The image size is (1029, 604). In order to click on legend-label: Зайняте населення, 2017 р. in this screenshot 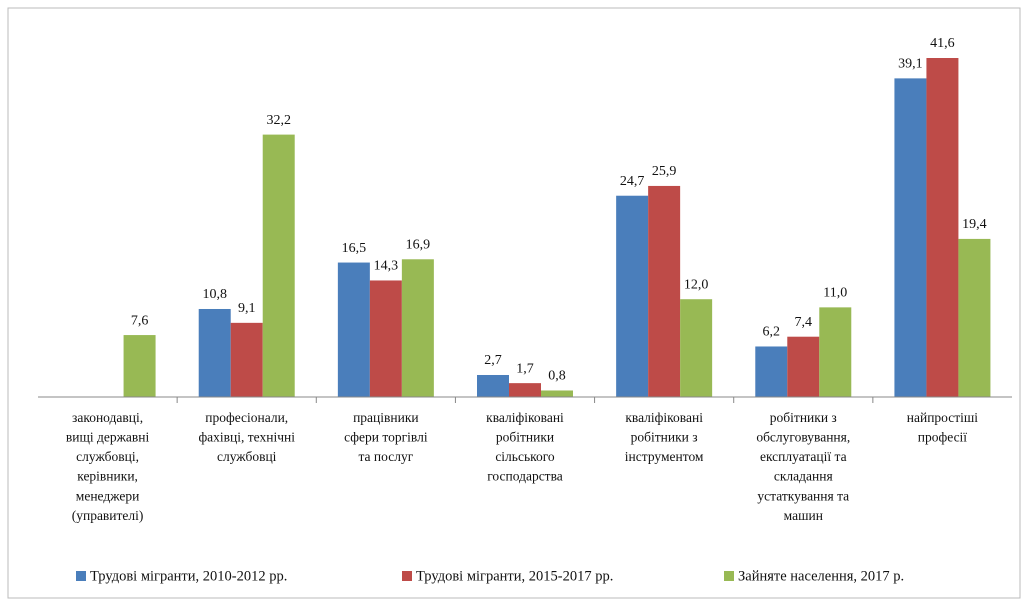, I will do `click(821, 576)`.